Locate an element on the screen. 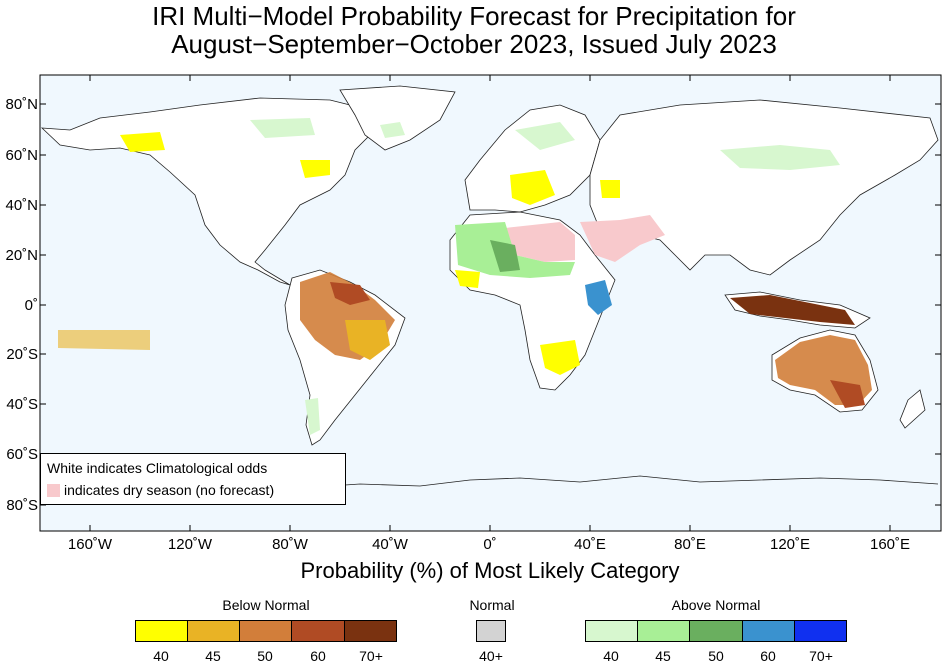 The image size is (948, 664). below-normal-australia-south is located at coordinates (847, 394).